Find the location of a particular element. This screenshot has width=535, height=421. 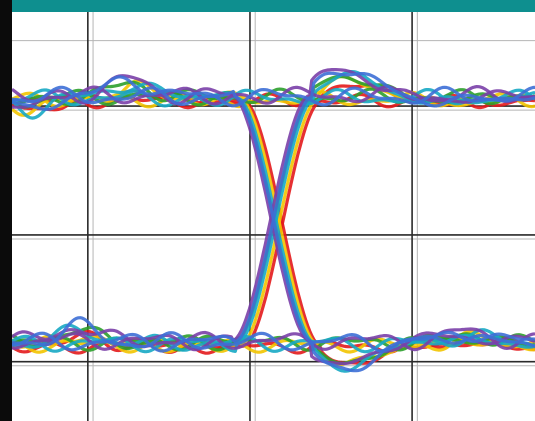

frame-left-bar is located at coordinates (6, 210).